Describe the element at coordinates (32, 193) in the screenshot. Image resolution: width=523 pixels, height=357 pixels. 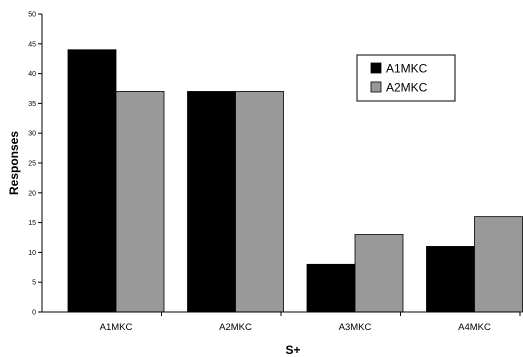
I see `y-tick-label: 20` at that location.